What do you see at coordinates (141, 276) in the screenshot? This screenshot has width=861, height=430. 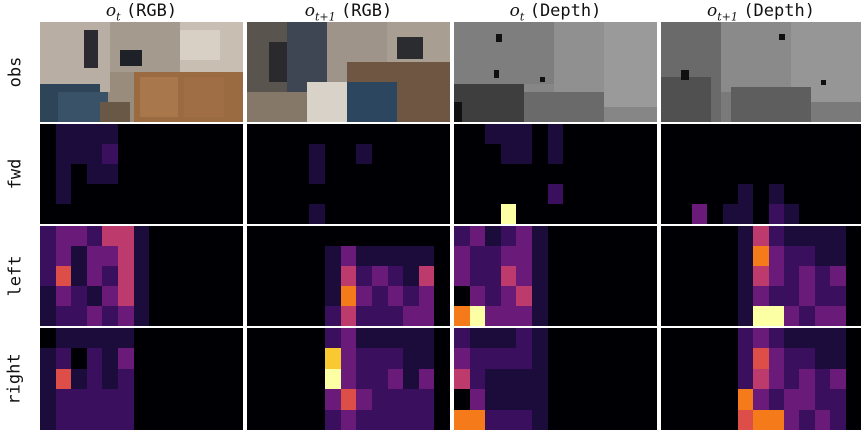 I see `heatmap-left-ot-rgb` at bounding box center [141, 276].